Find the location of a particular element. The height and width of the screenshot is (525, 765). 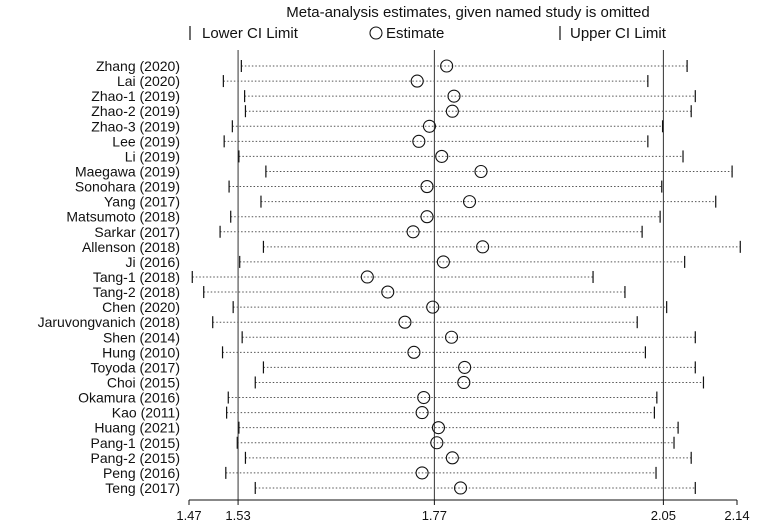

study-row: Choi (2015) is located at coordinates (406, 382).